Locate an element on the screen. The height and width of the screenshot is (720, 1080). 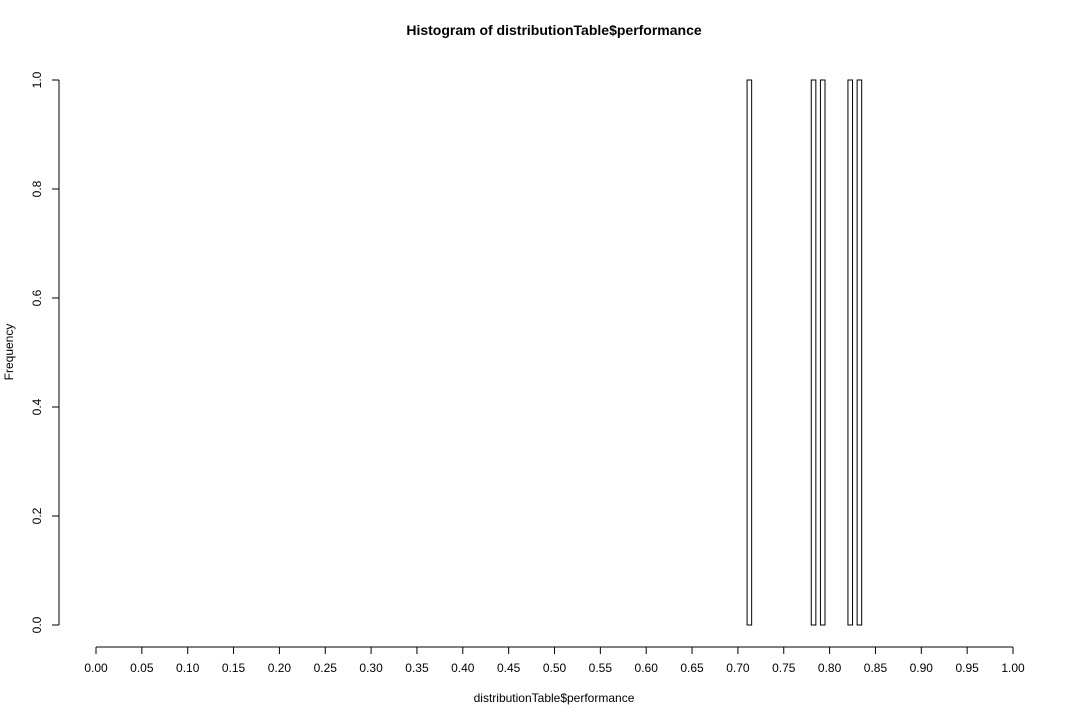
x-tick-label: 1.00 is located at coordinates (1013, 668).